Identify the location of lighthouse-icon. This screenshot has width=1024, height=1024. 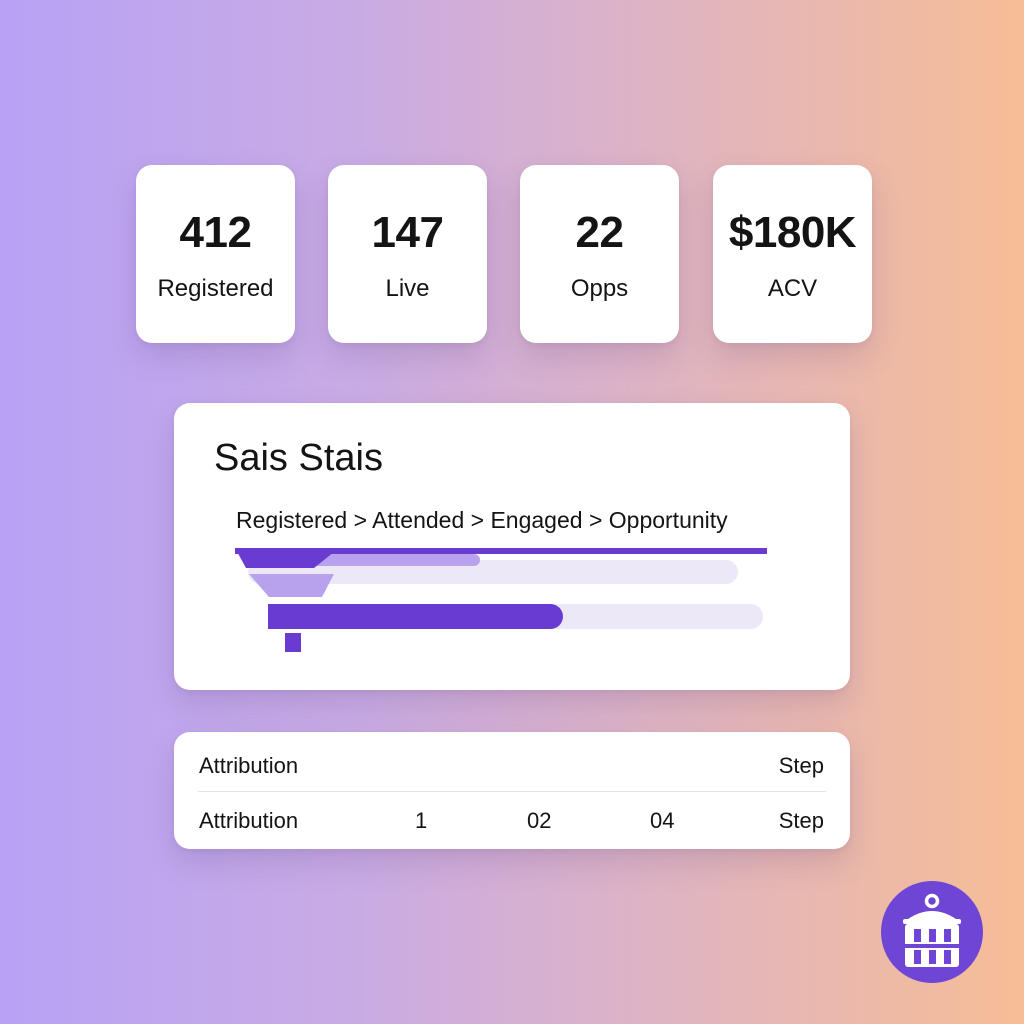
(932, 932).